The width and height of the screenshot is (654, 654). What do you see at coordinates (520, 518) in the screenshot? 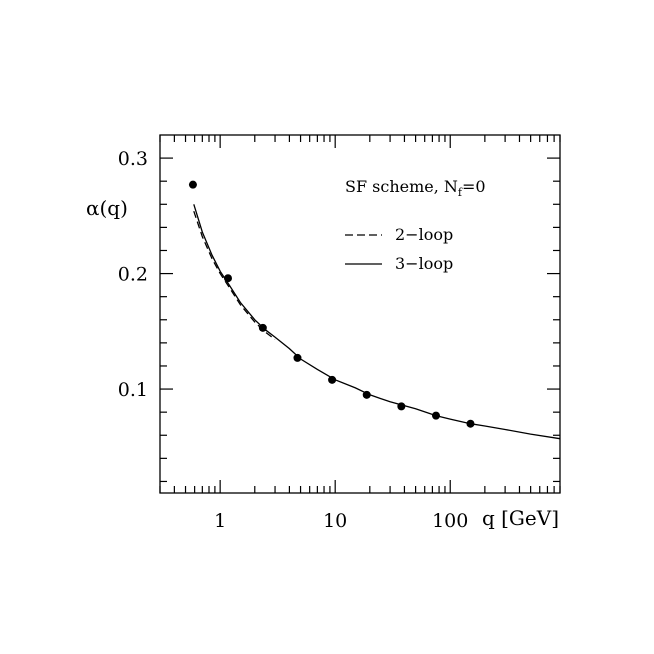
I see `x-axis-label: q [GeV]` at bounding box center [520, 518].